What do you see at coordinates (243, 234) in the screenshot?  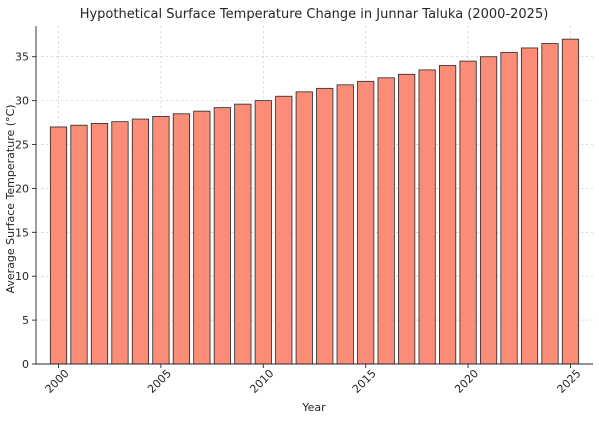 I see `bar-2009` at bounding box center [243, 234].